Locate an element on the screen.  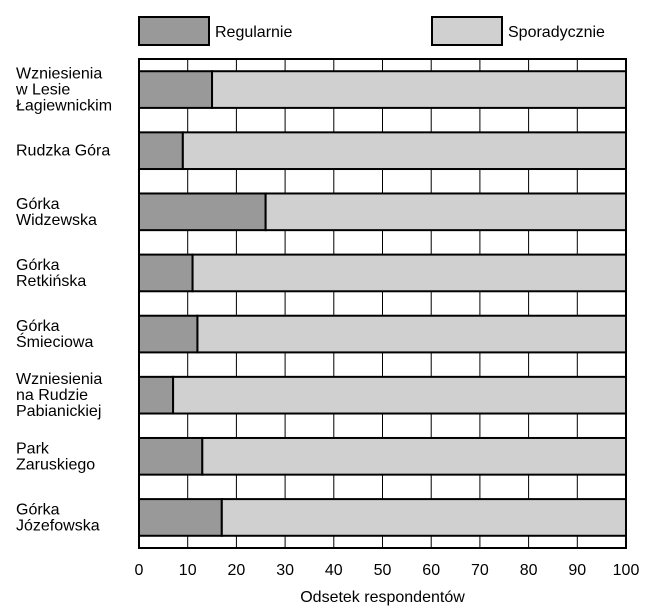
category-label: Górka Retkińska is located at coordinates (51, 273).